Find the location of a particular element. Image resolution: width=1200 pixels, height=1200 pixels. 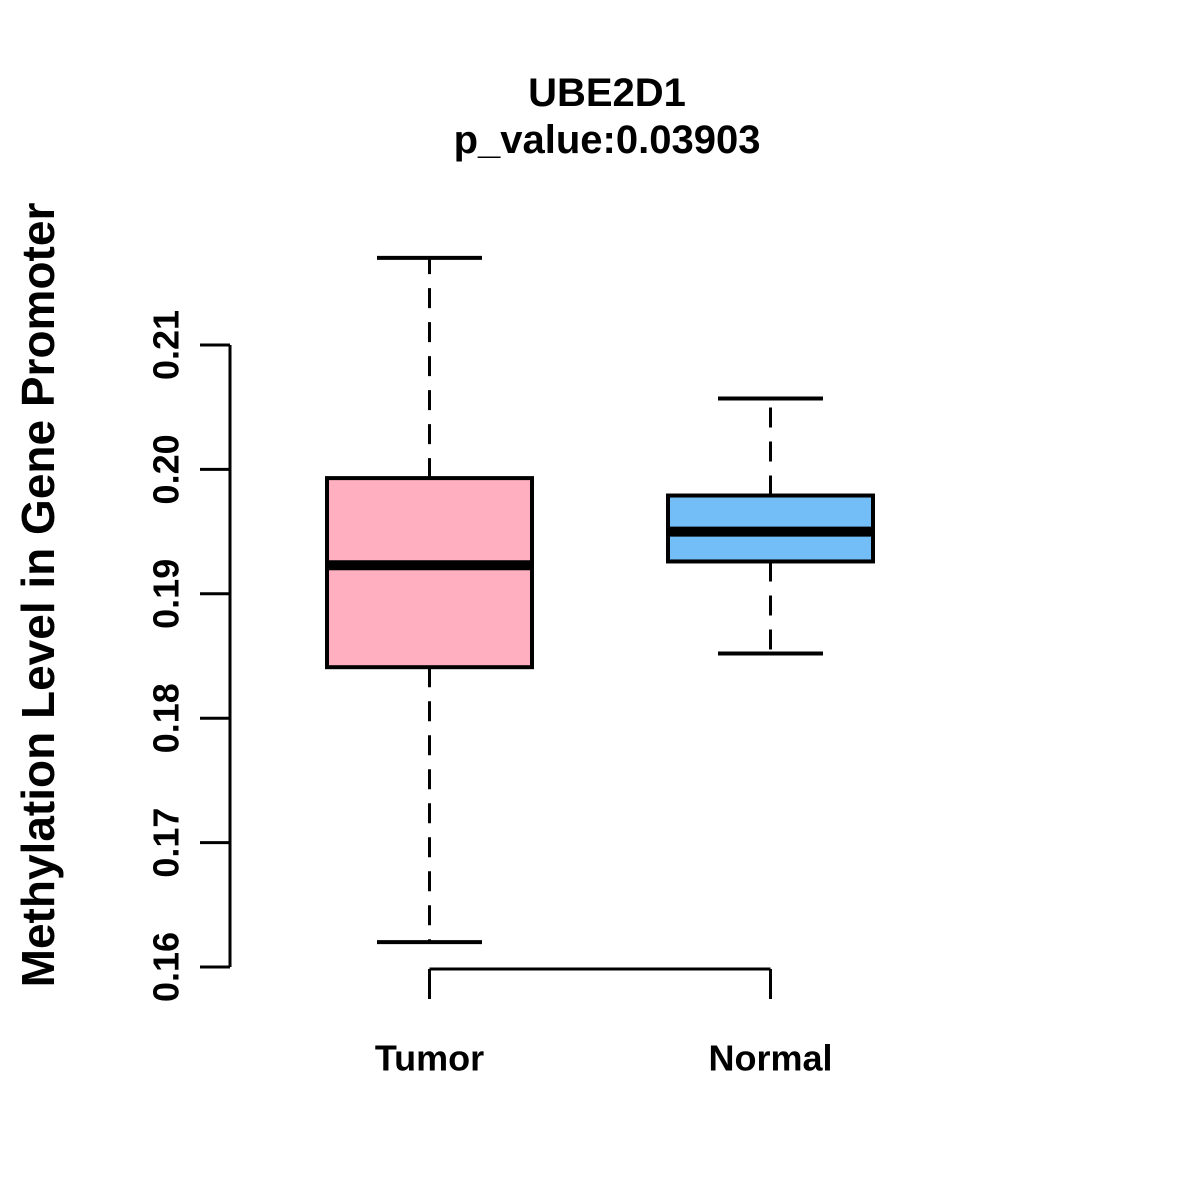

y-tick-label-0.16: 0.16 is located at coordinates (166, 967).